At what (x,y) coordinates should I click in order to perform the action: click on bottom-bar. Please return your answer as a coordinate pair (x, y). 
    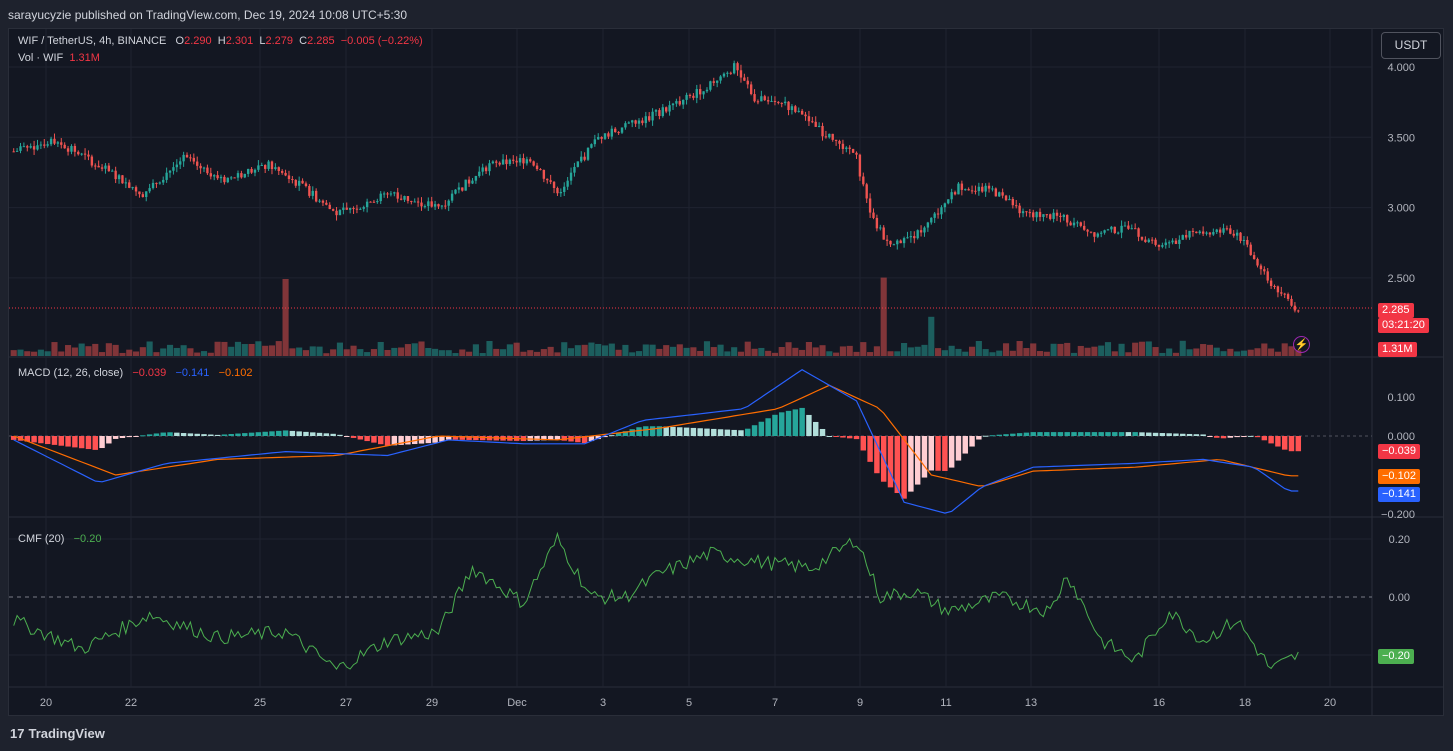
    Looking at the image, I should click on (726, 734).